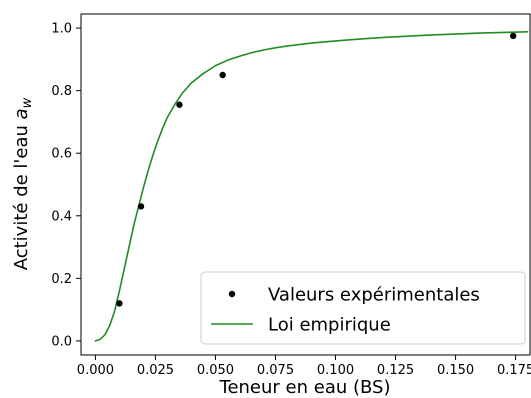  Describe the element at coordinates (514, 370) in the screenshot. I see `x-tick-label: 0.175` at that location.